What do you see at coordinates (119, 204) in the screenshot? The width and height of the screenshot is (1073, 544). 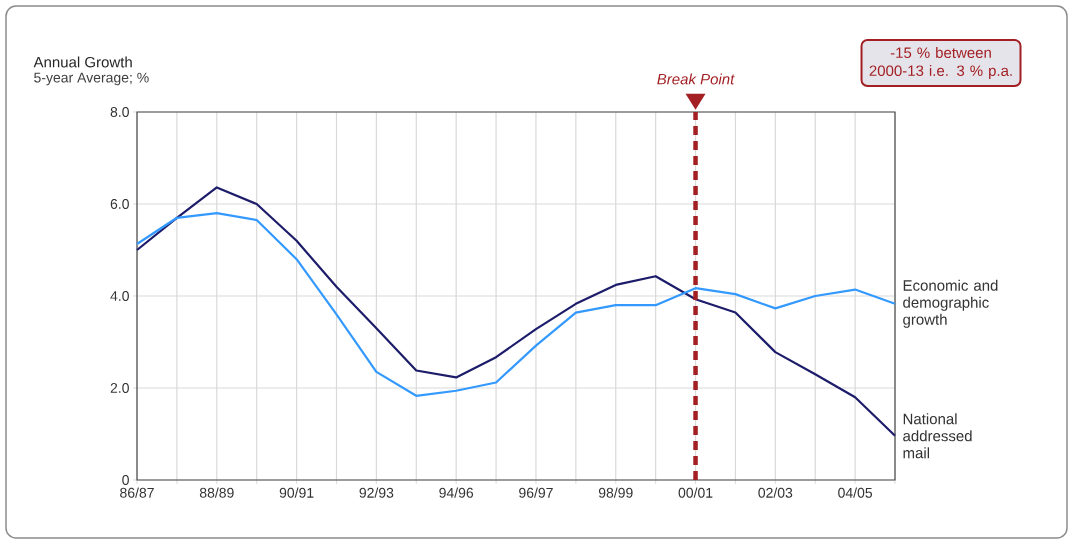 I see `y-tick-label: 6.0` at bounding box center [119, 204].